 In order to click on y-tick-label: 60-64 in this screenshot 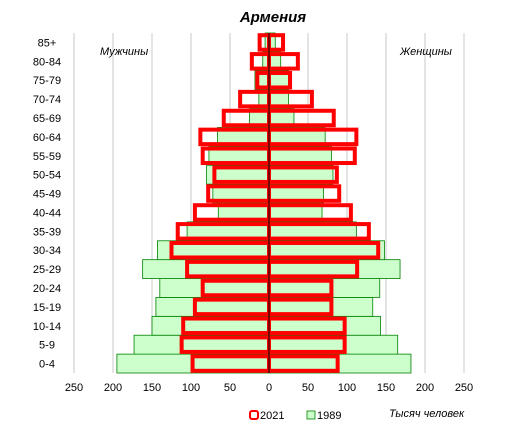, I will do `click(47, 138)`.